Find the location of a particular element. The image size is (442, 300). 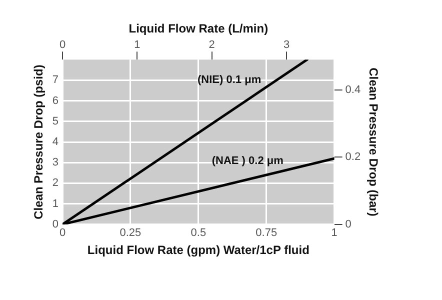

y-tick-label: 4 is located at coordinates (55, 142).